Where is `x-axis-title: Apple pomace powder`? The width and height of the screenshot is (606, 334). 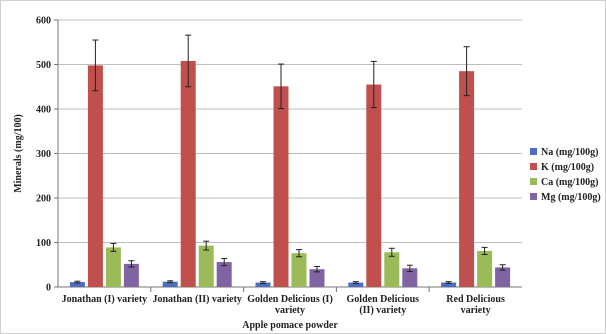
x-axis-title: Apple pomace powder is located at coordinates (290, 325).